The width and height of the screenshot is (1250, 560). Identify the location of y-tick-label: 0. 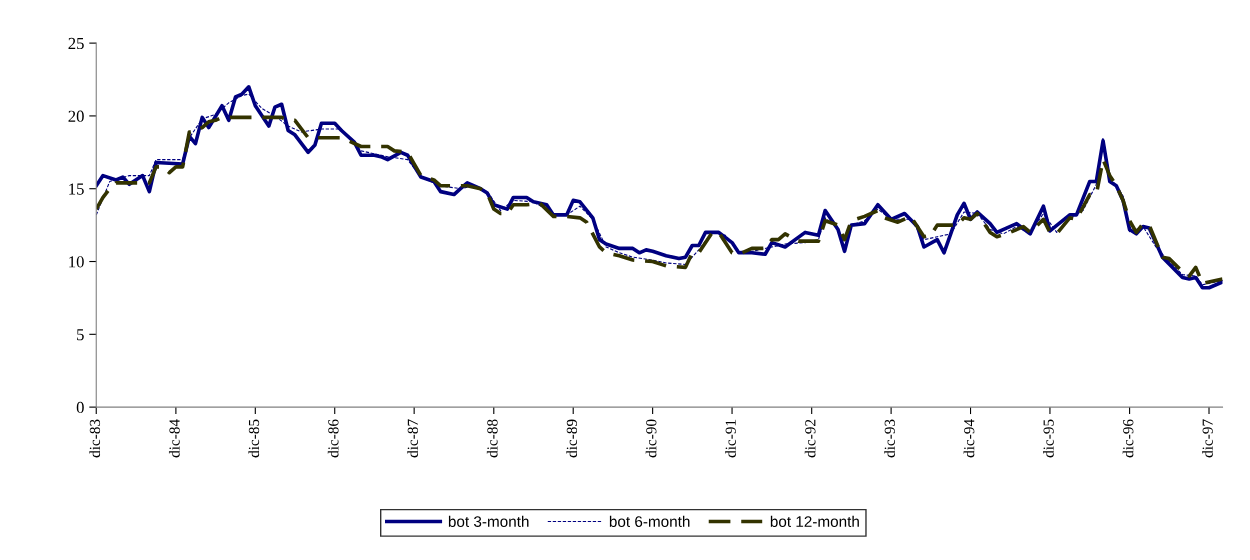
(80, 407).